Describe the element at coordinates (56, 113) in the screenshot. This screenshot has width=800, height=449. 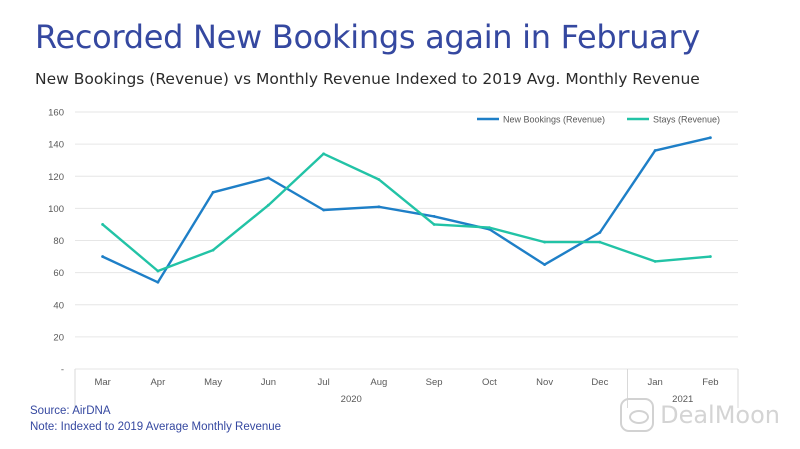
I see `y-tick-label: 160` at that location.